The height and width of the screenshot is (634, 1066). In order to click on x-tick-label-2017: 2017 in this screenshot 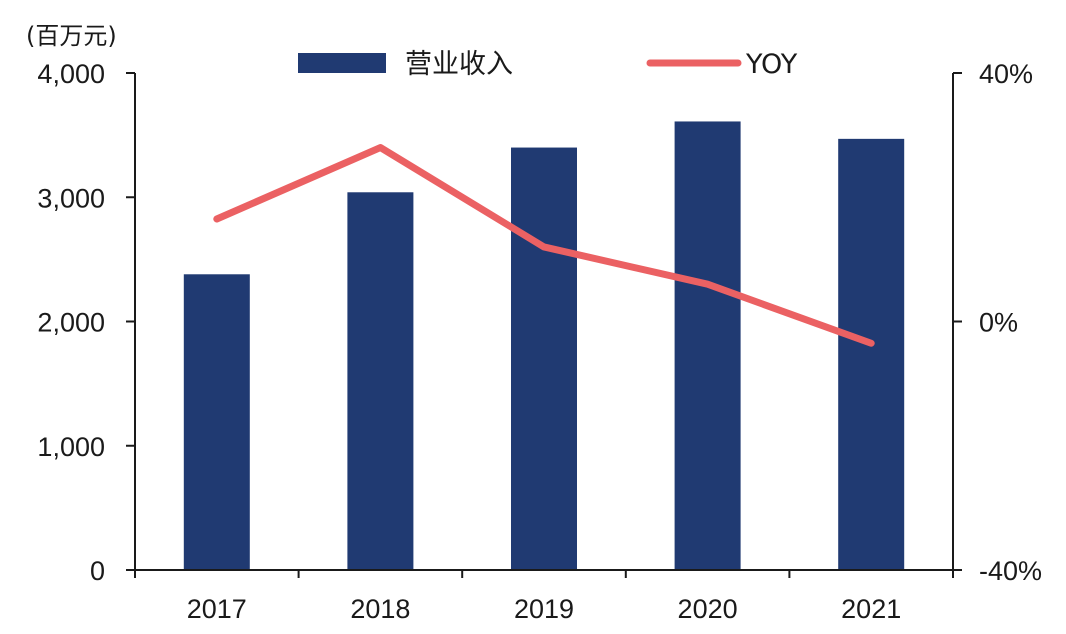, I will do `click(217, 609)`.